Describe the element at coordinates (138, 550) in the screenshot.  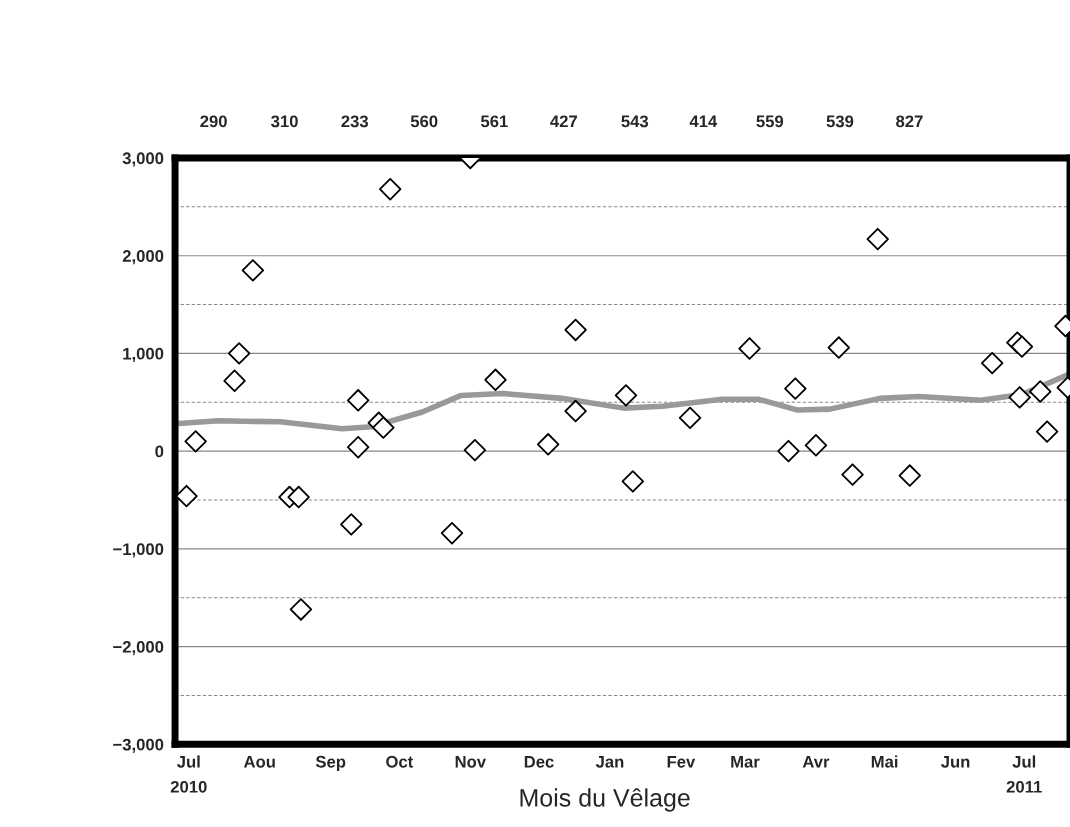
I see `y-tick-label: −1,000` at that location.